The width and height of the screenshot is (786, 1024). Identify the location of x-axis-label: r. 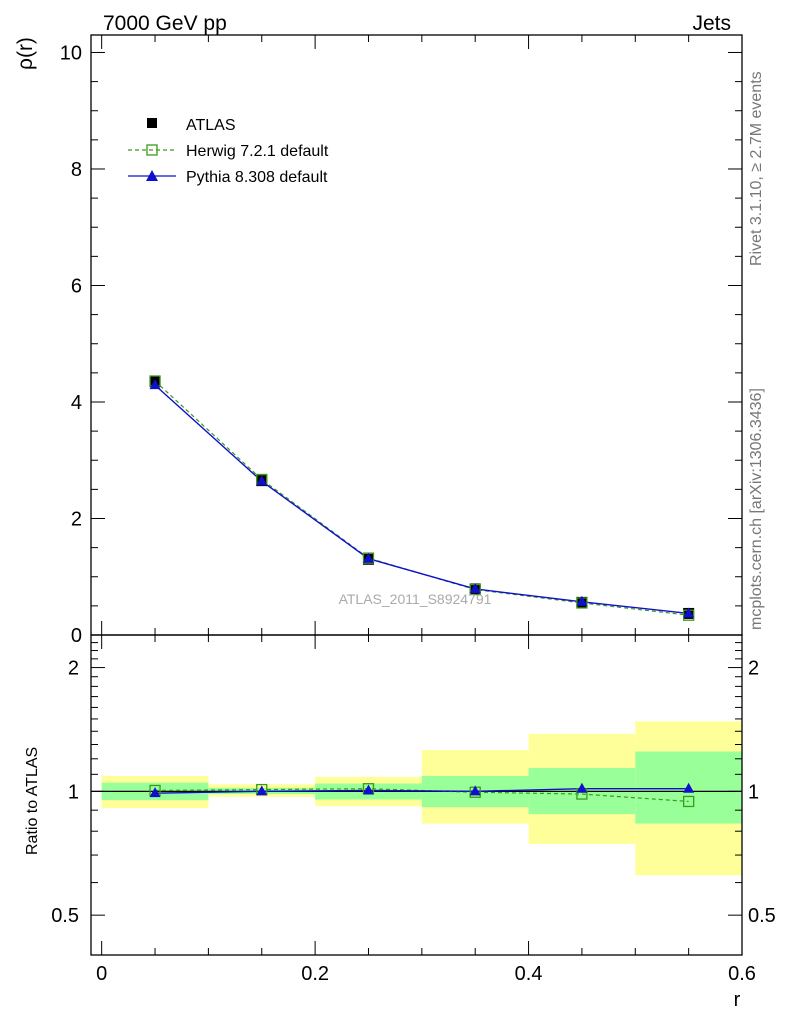
(737, 1000).